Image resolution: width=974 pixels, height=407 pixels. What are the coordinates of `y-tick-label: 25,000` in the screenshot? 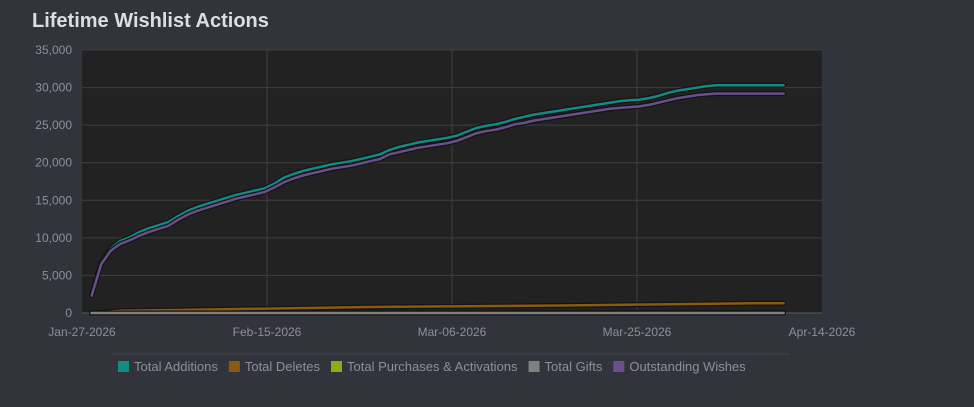 It's located at (53, 125).